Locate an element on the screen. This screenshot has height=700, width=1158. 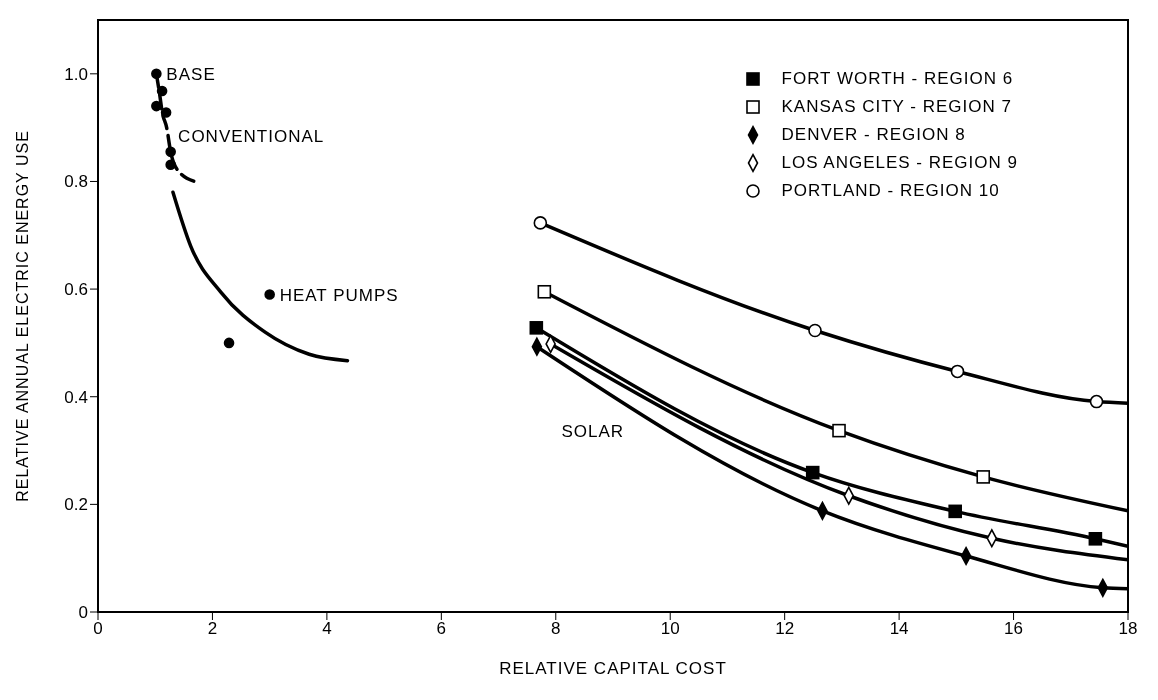
x-tick-label: 2 is located at coordinates (212, 629).